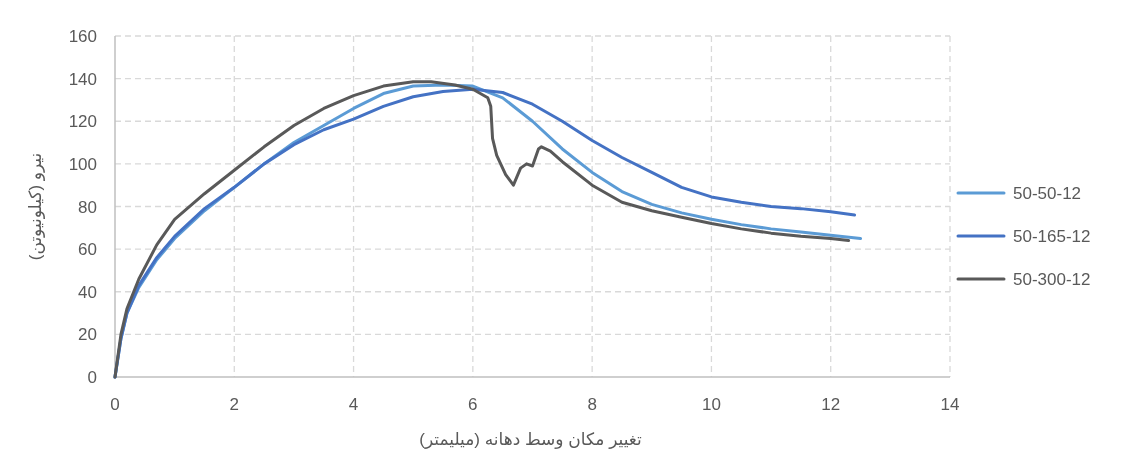  What do you see at coordinates (87, 250) in the screenshot?
I see `y-tick-label: 60` at bounding box center [87, 250].